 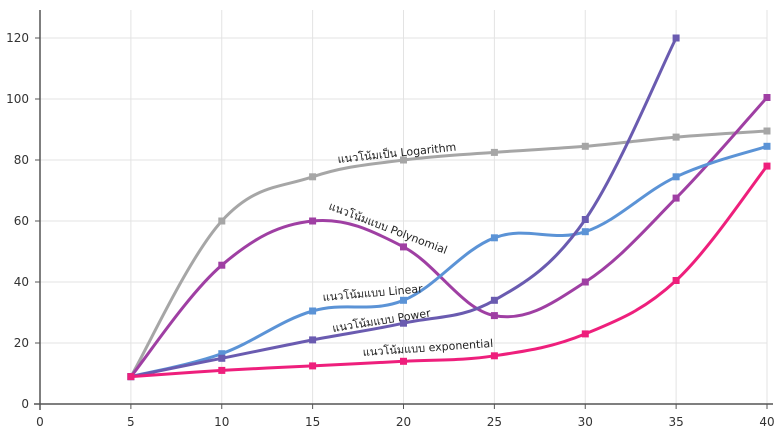 What do you see at coordinates (585, 422) in the screenshot?
I see `x-tick-label-30: 30` at bounding box center [585, 422].